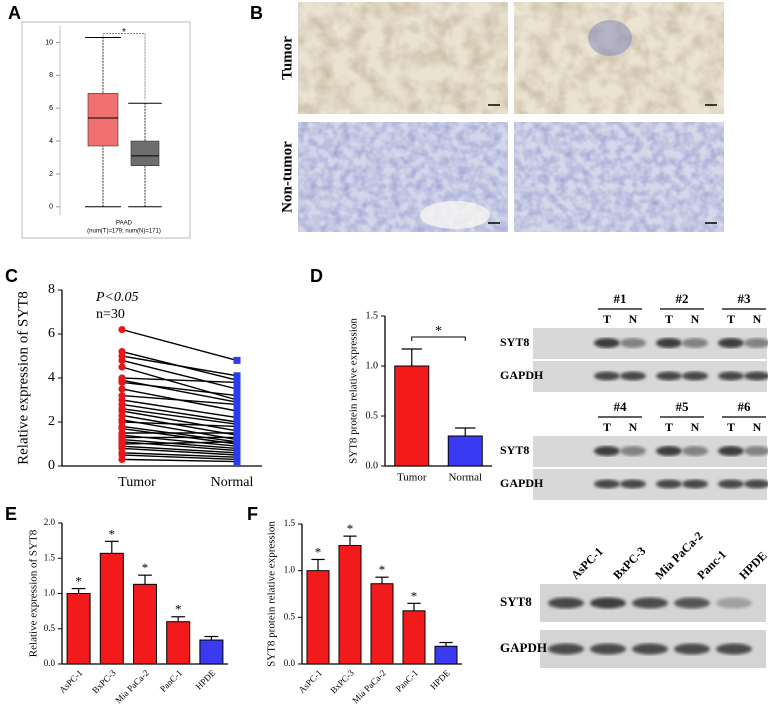 The width and height of the screenshot is (768, 712). What do you see at coordinates (49, 42) in the screenshot?
I see `y-tick-label: 10` at bounding box center [49, 42].